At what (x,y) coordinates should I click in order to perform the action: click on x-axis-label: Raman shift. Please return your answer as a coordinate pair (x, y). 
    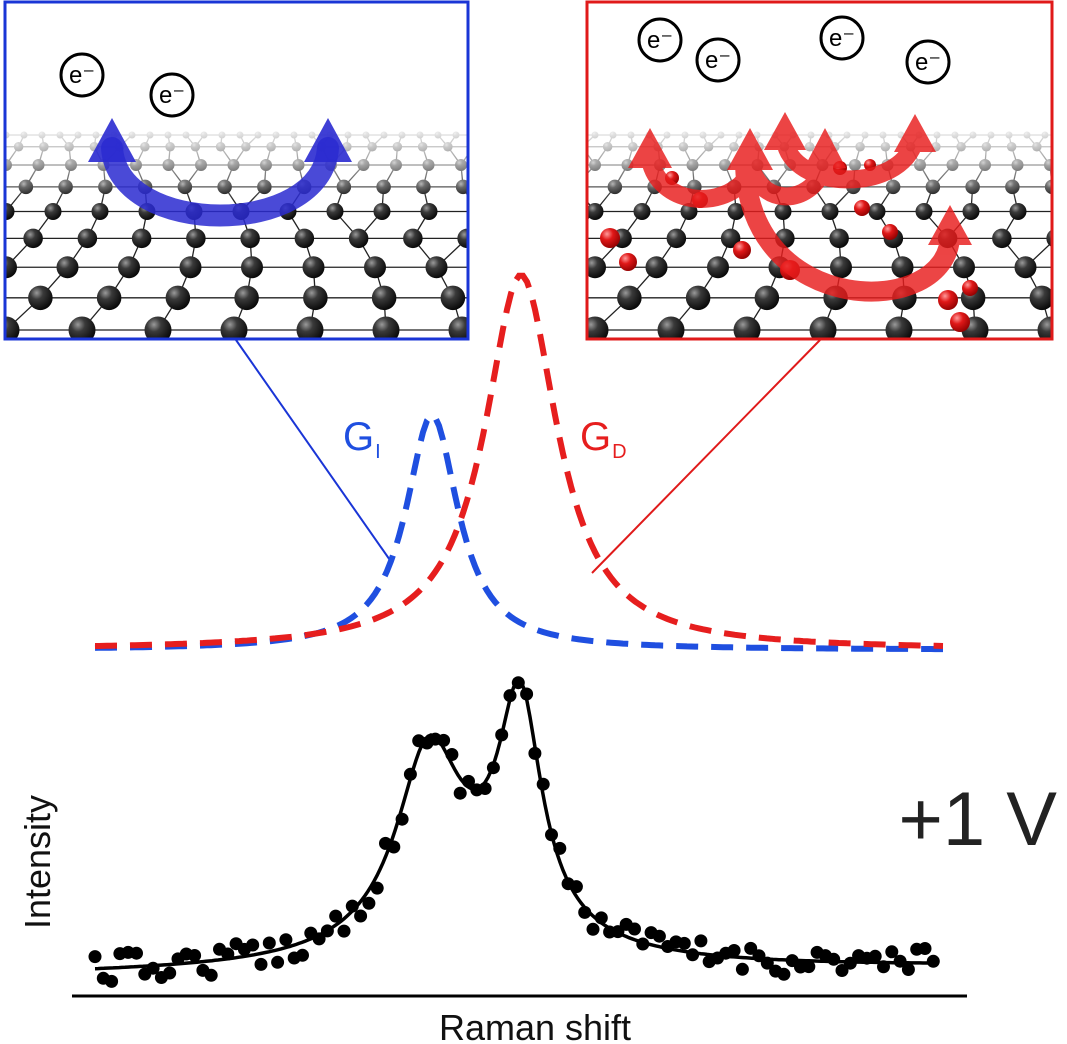
    Looking at the image, I should click on (535, 1025).